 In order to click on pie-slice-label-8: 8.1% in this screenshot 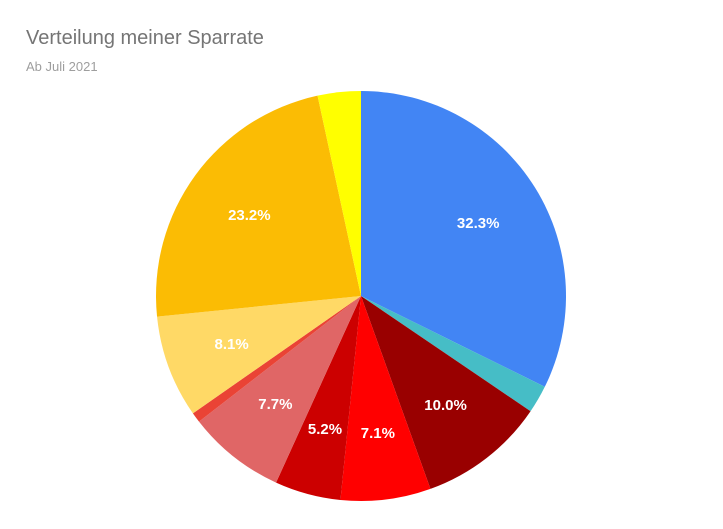, I will do `click(231, 344)`.